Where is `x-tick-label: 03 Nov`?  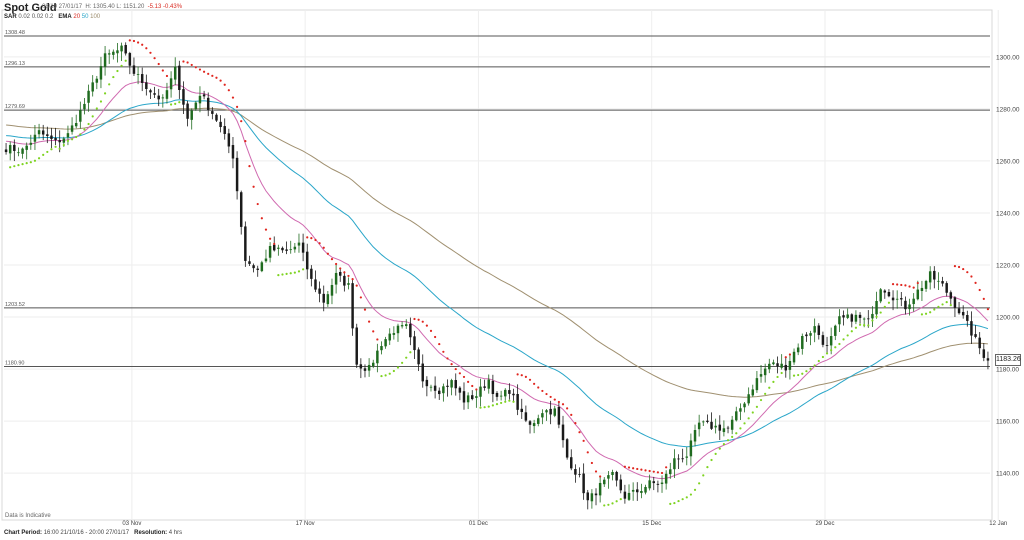
x-tick-label: 03 Nov is located at coordinates (131, 524).